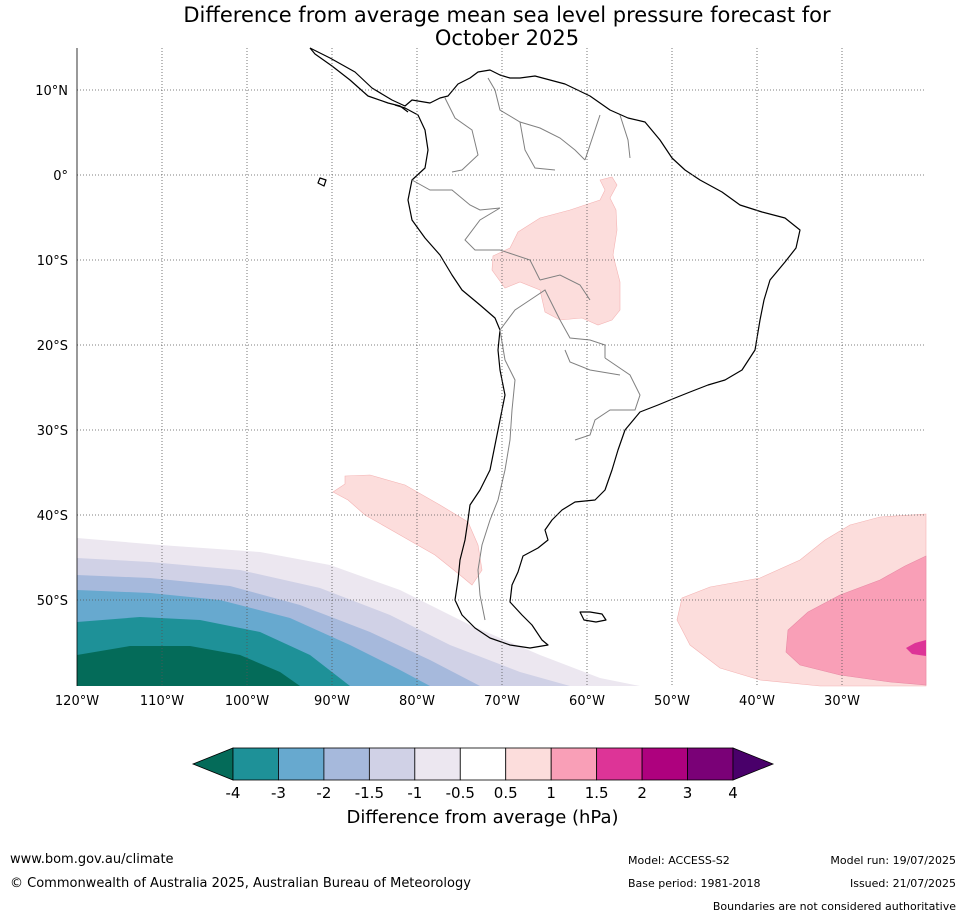  Describe the element at coordinates (460, 793) in the screenshot. I see `colorbar-tick-label: -0.5` at that location.